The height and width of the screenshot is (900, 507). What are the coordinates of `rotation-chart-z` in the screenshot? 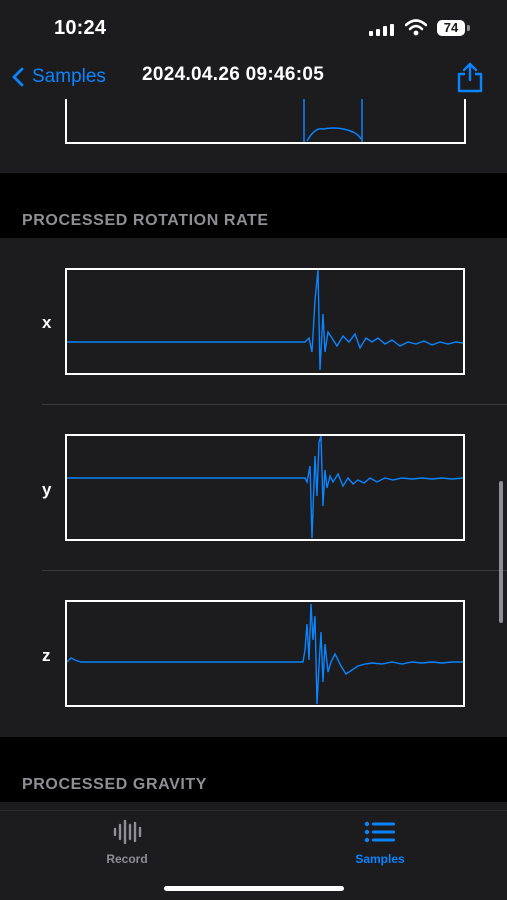 It's located at (265, 653).